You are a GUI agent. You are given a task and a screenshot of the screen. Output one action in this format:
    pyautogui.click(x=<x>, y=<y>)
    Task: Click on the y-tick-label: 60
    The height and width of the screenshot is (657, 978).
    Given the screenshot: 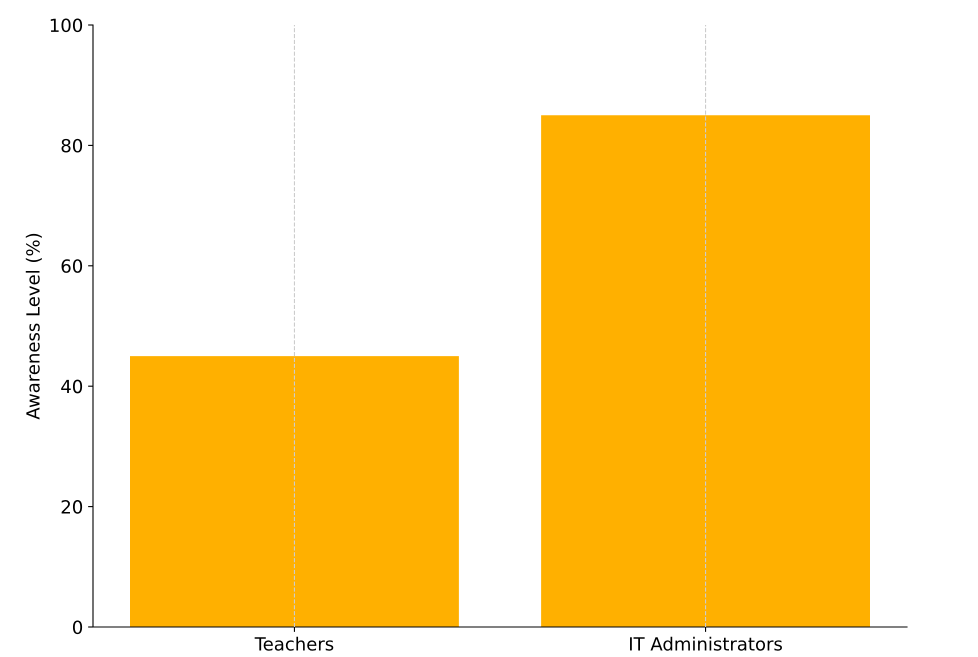 What is the action you would take?
    pyautogui.click(x=72, y=266)
    